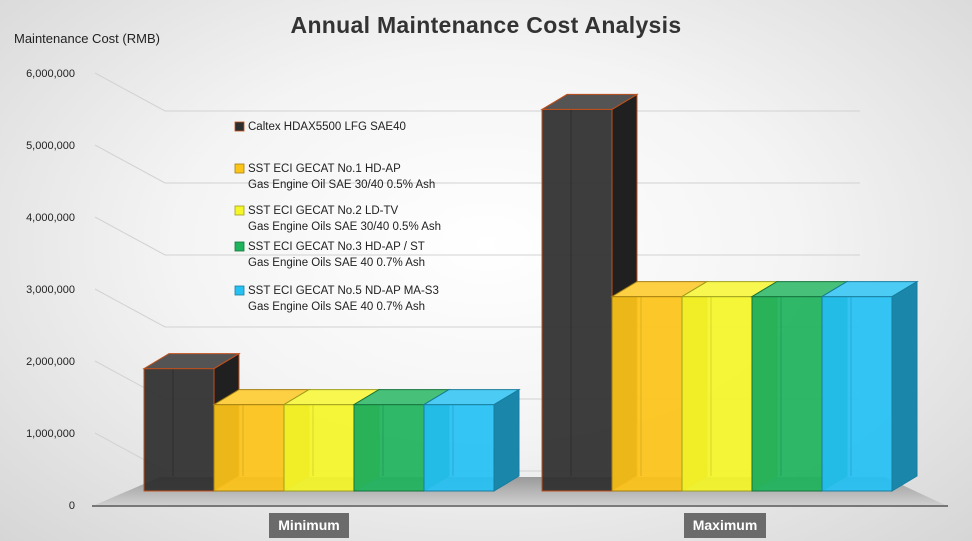 Image resolution: width=972 pixels, height=541 pixels. I want to click on legend-entry: Caltex HDAX5500 LFG SAE40, so click(320, 127).